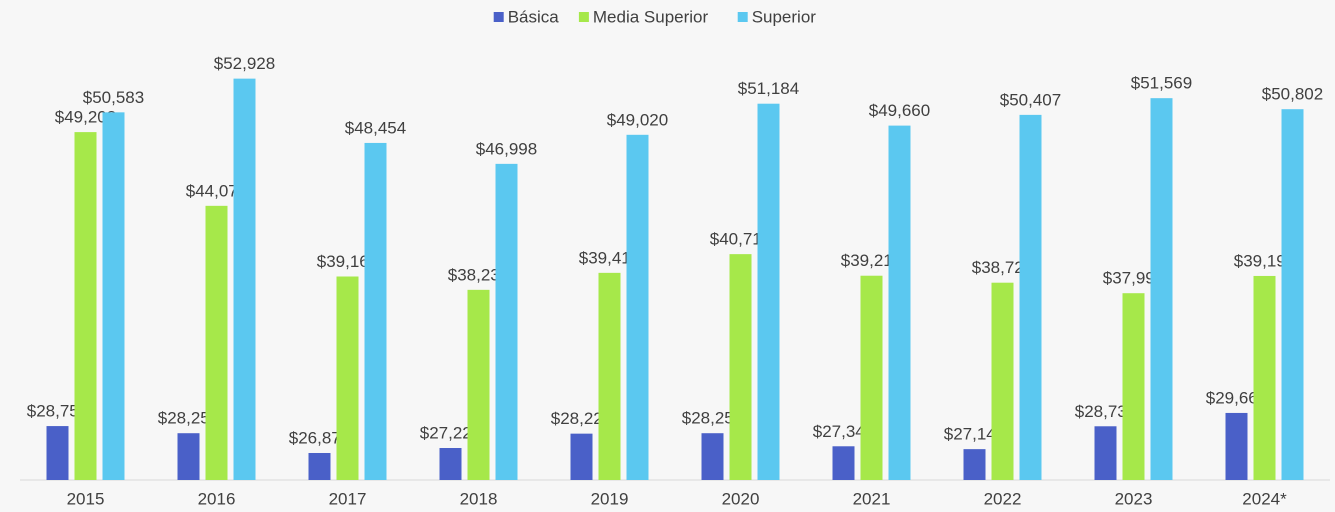 The width and height of the screenshot is (1335, 512). Describe the element at coordinates (347, 261) in the screenshot. I see `value-label: $39,160` at that location.